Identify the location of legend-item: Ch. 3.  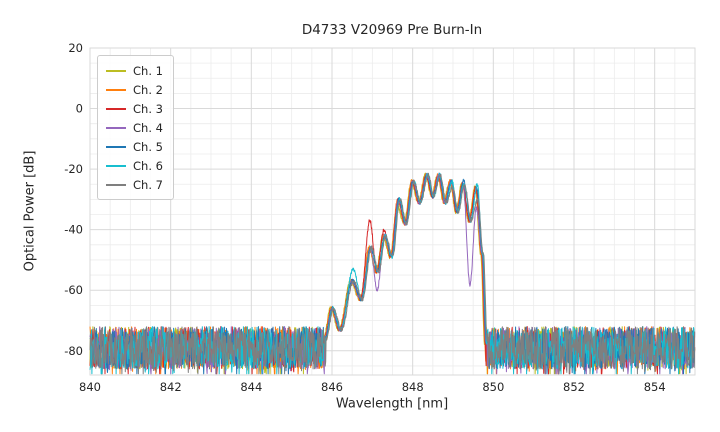
(134, 108).